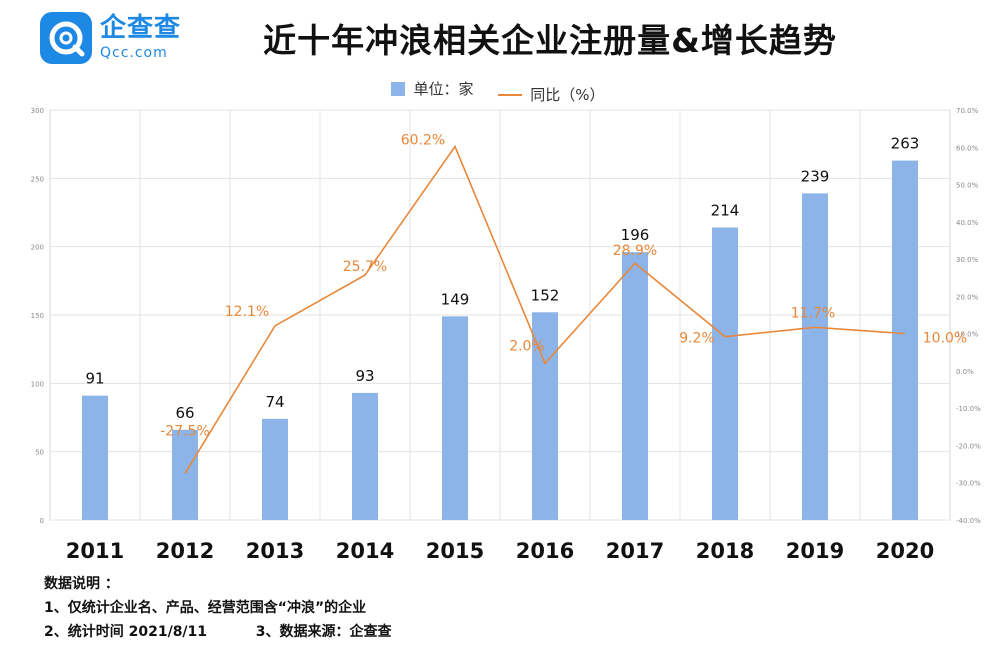 This screenshot has width=996, height=652. Describe the element at coordinates (37, 248) in the screenshot. I see `y-left-tick-label: 200` at that location.